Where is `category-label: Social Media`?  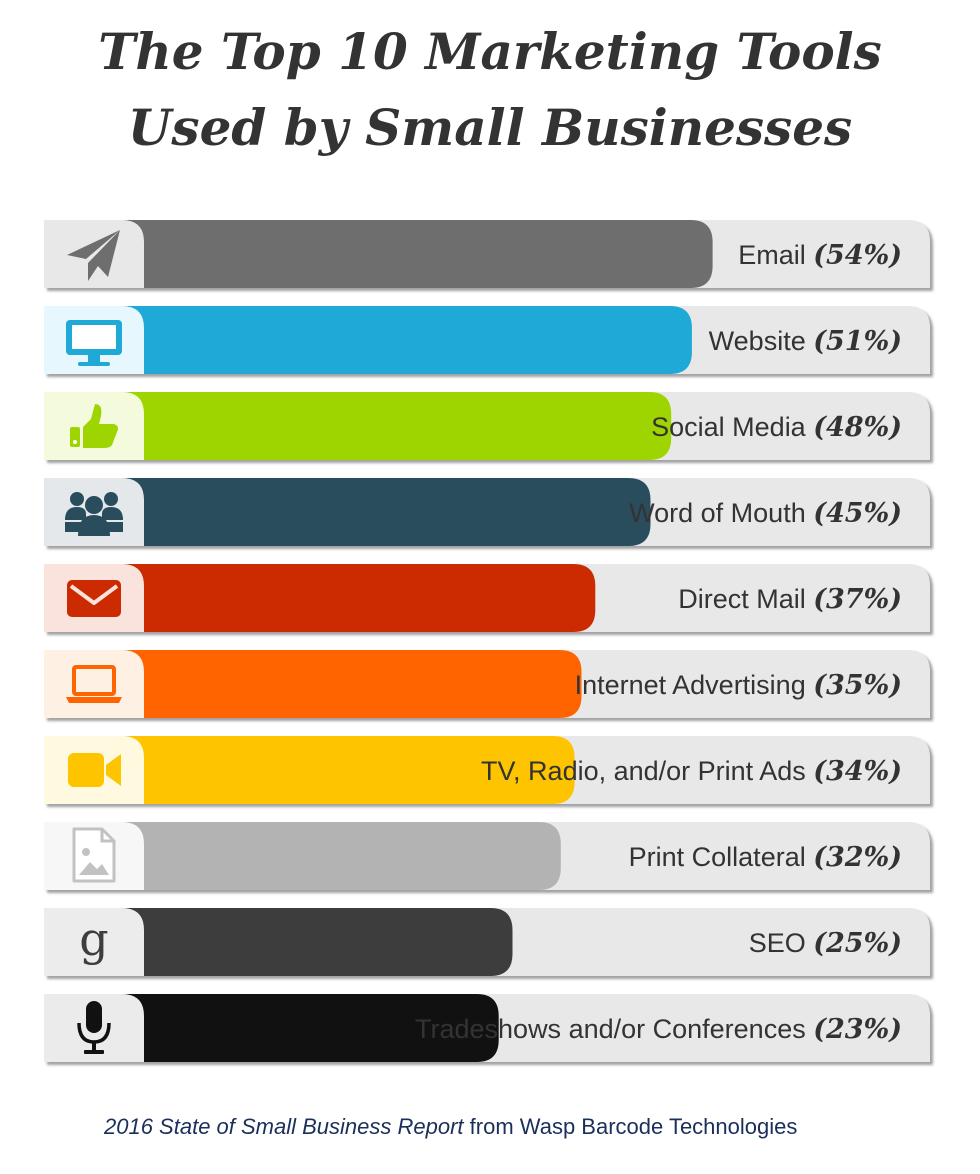
category-label: Social Media is located at coordinates (732, 427).